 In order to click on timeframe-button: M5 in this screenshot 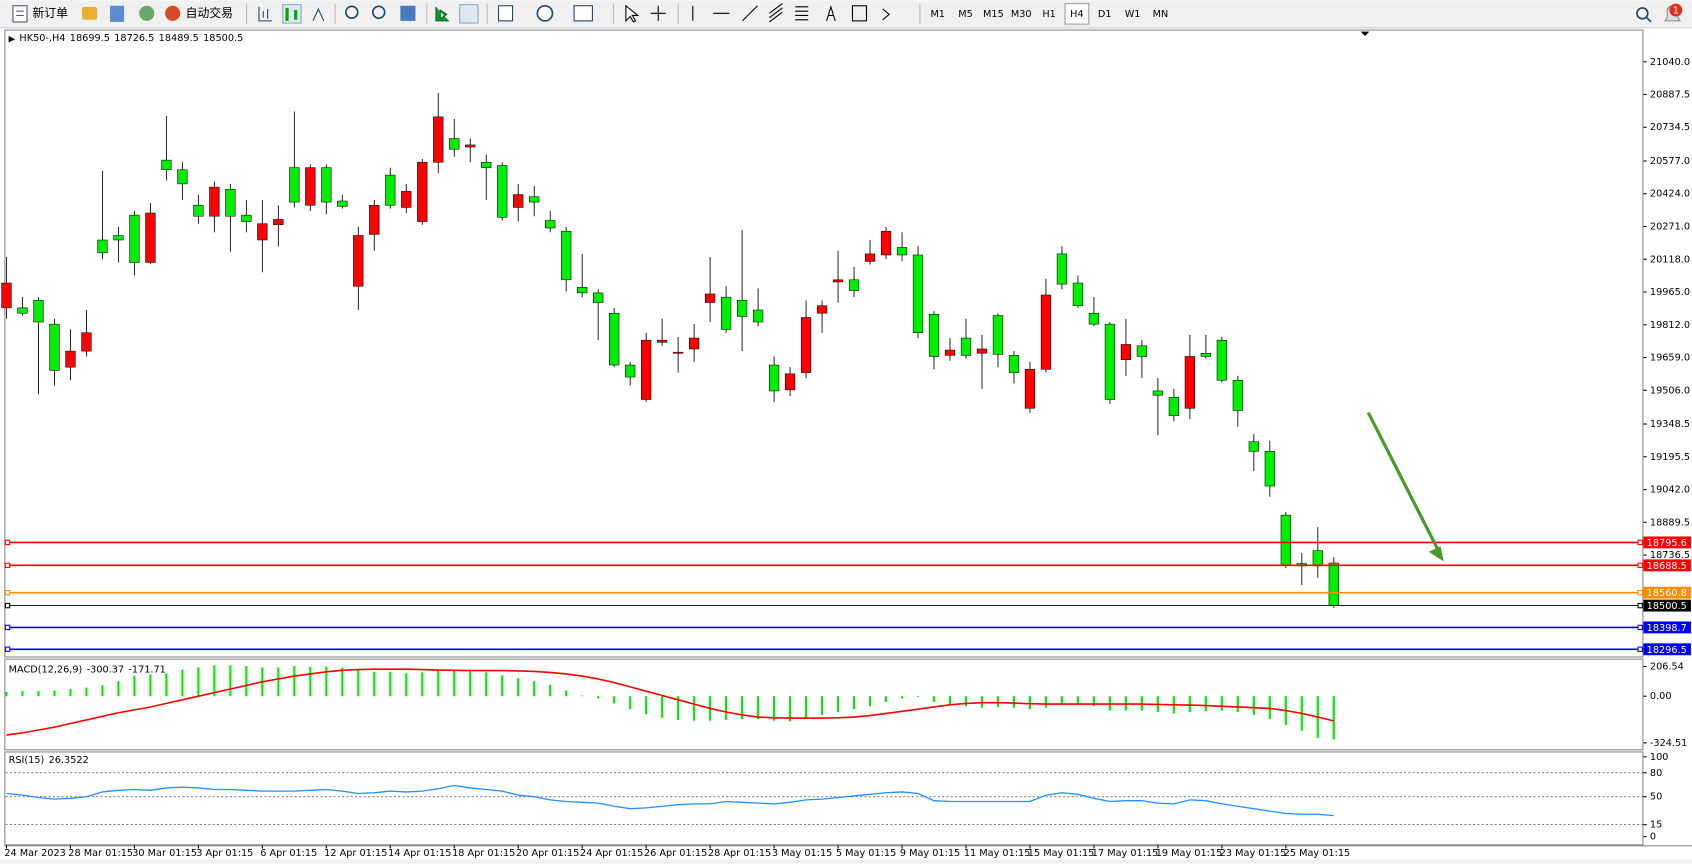, I will do `click(965, 14)`.